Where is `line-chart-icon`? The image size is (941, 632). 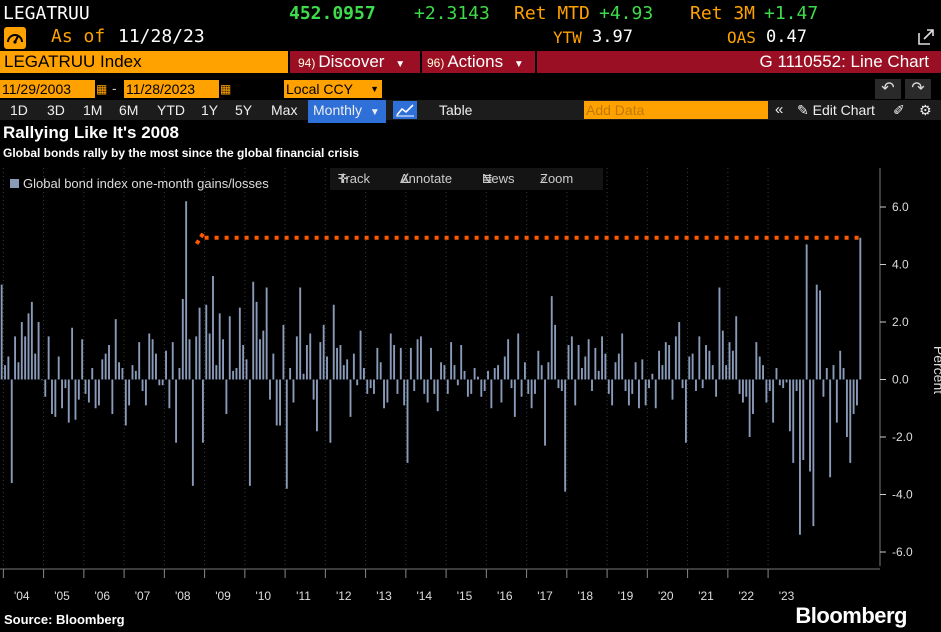 line-chart-icon is located at coordinates (405, 110).